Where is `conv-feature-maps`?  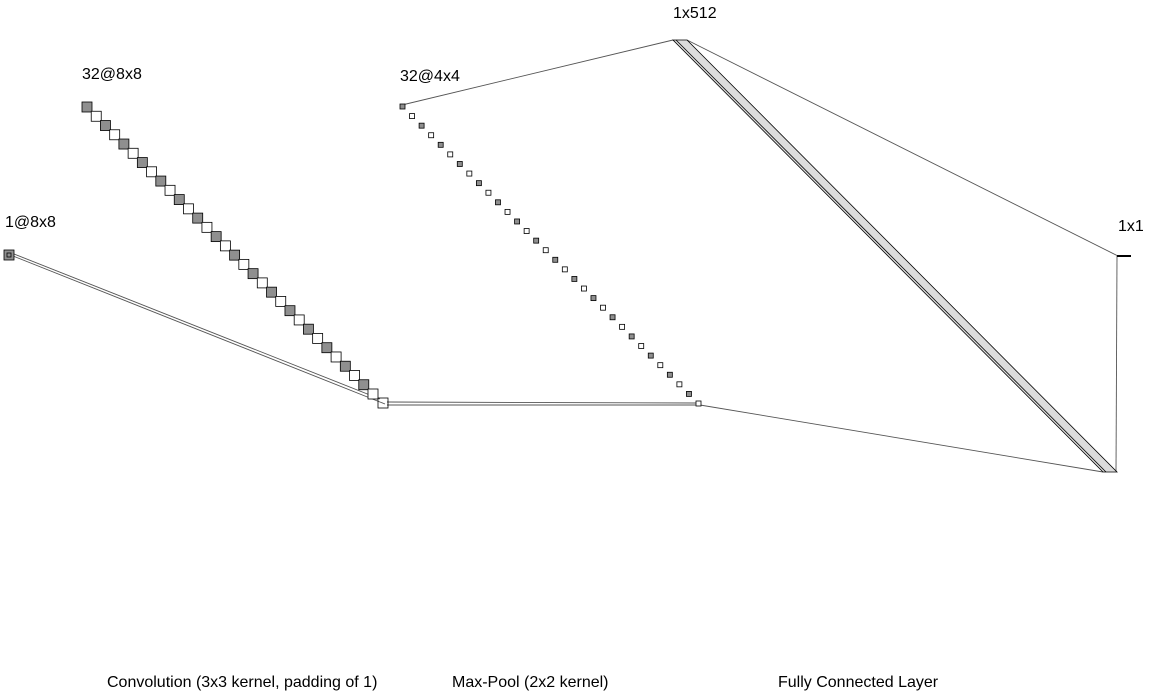 conv-feature-maps is located at coordinates (230, 250).